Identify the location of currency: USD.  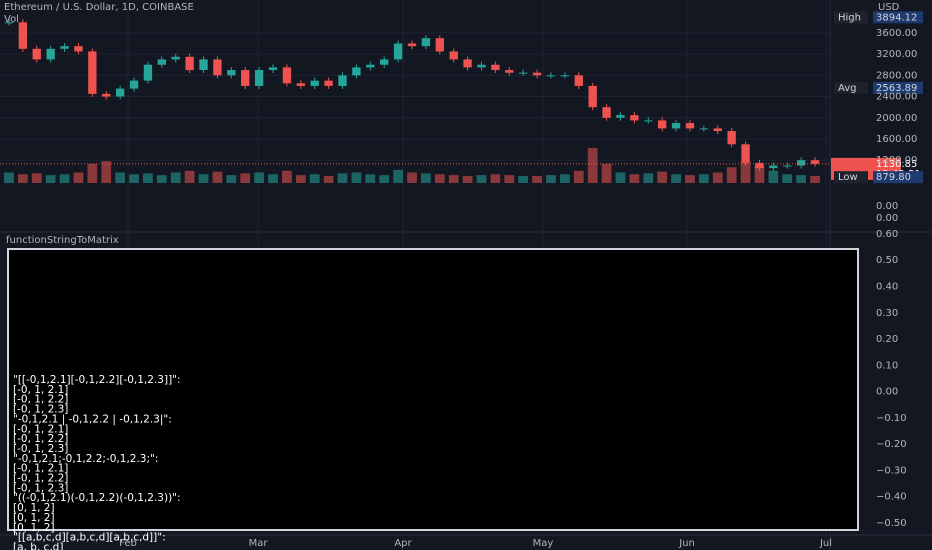
(889, 7).